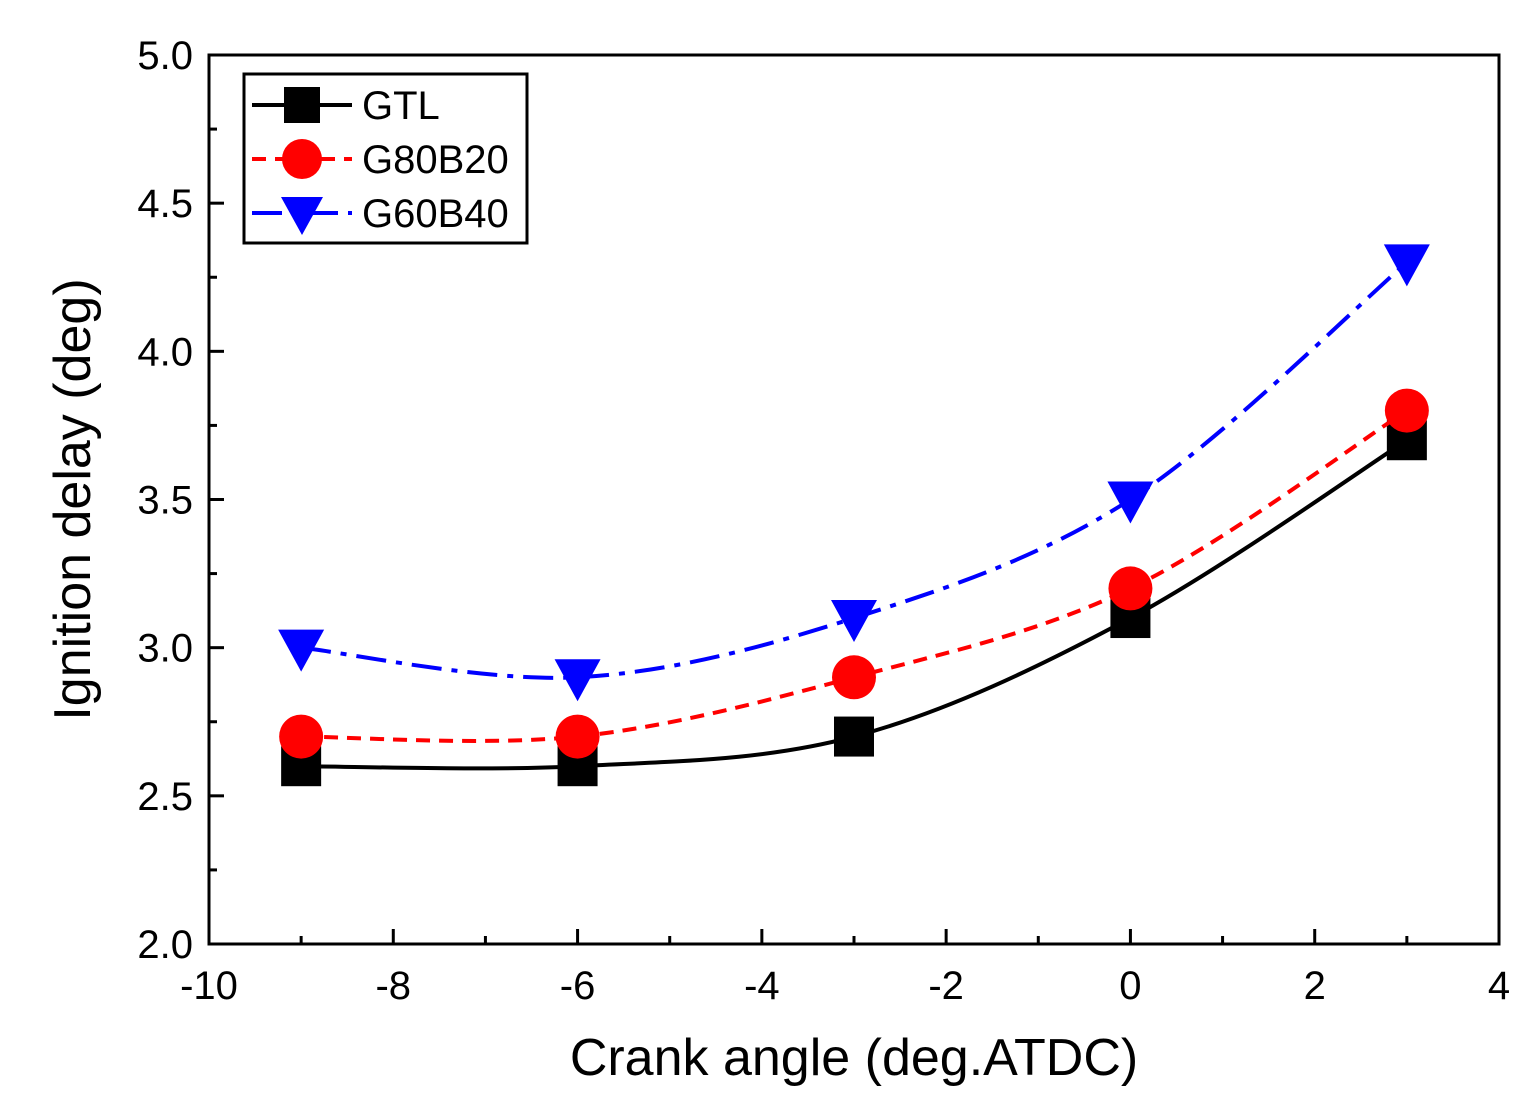  I want to click on legend-label: GTL, so click(401, 106).